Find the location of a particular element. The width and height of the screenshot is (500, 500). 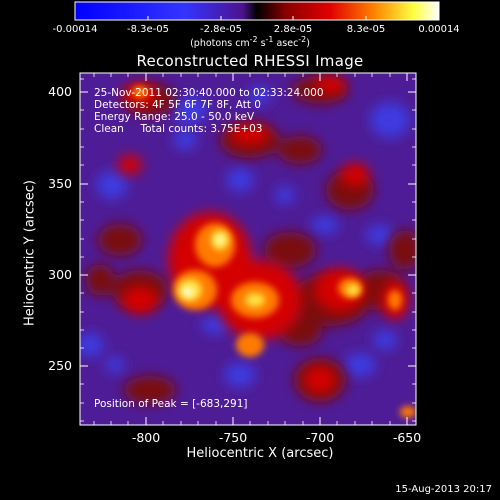

x-axis-label: Heliocentric X (arcsec) is located at coordinates (260, 453).